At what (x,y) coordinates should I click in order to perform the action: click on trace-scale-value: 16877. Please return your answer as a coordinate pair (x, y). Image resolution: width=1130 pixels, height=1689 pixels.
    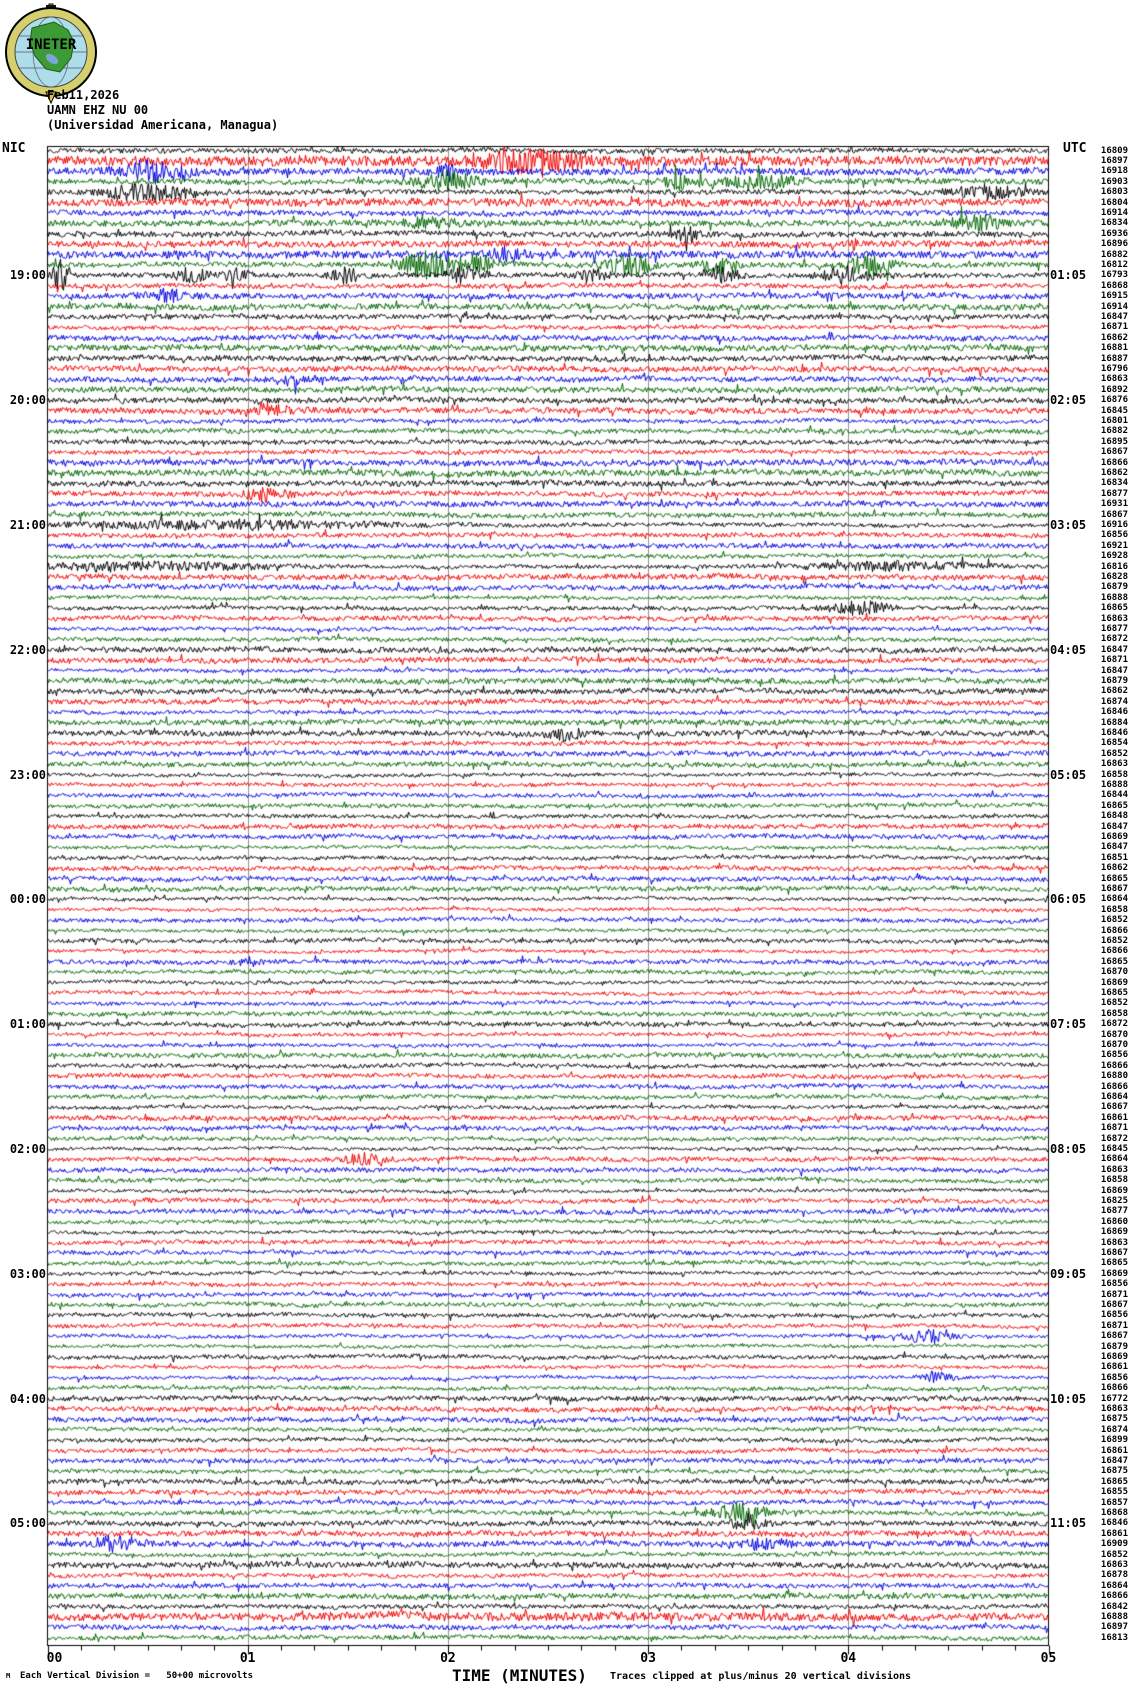
    Looking at the image, I should click on (1114, 493).